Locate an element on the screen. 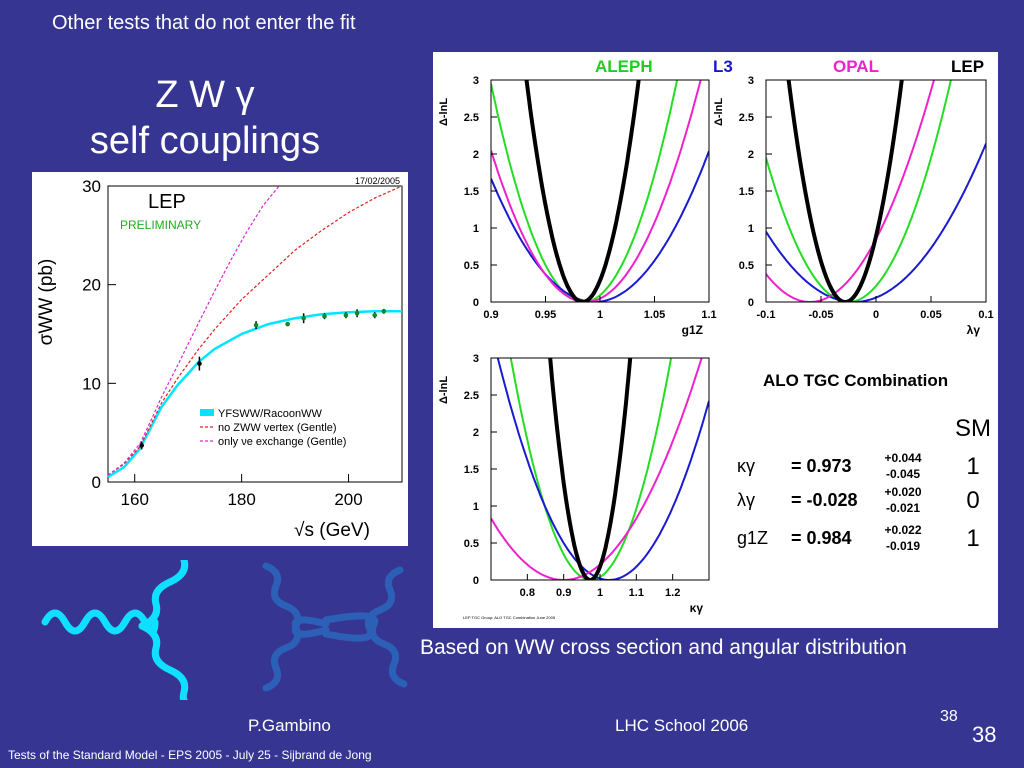  param-value: = -0.028 is located at coordinates (824, 500).